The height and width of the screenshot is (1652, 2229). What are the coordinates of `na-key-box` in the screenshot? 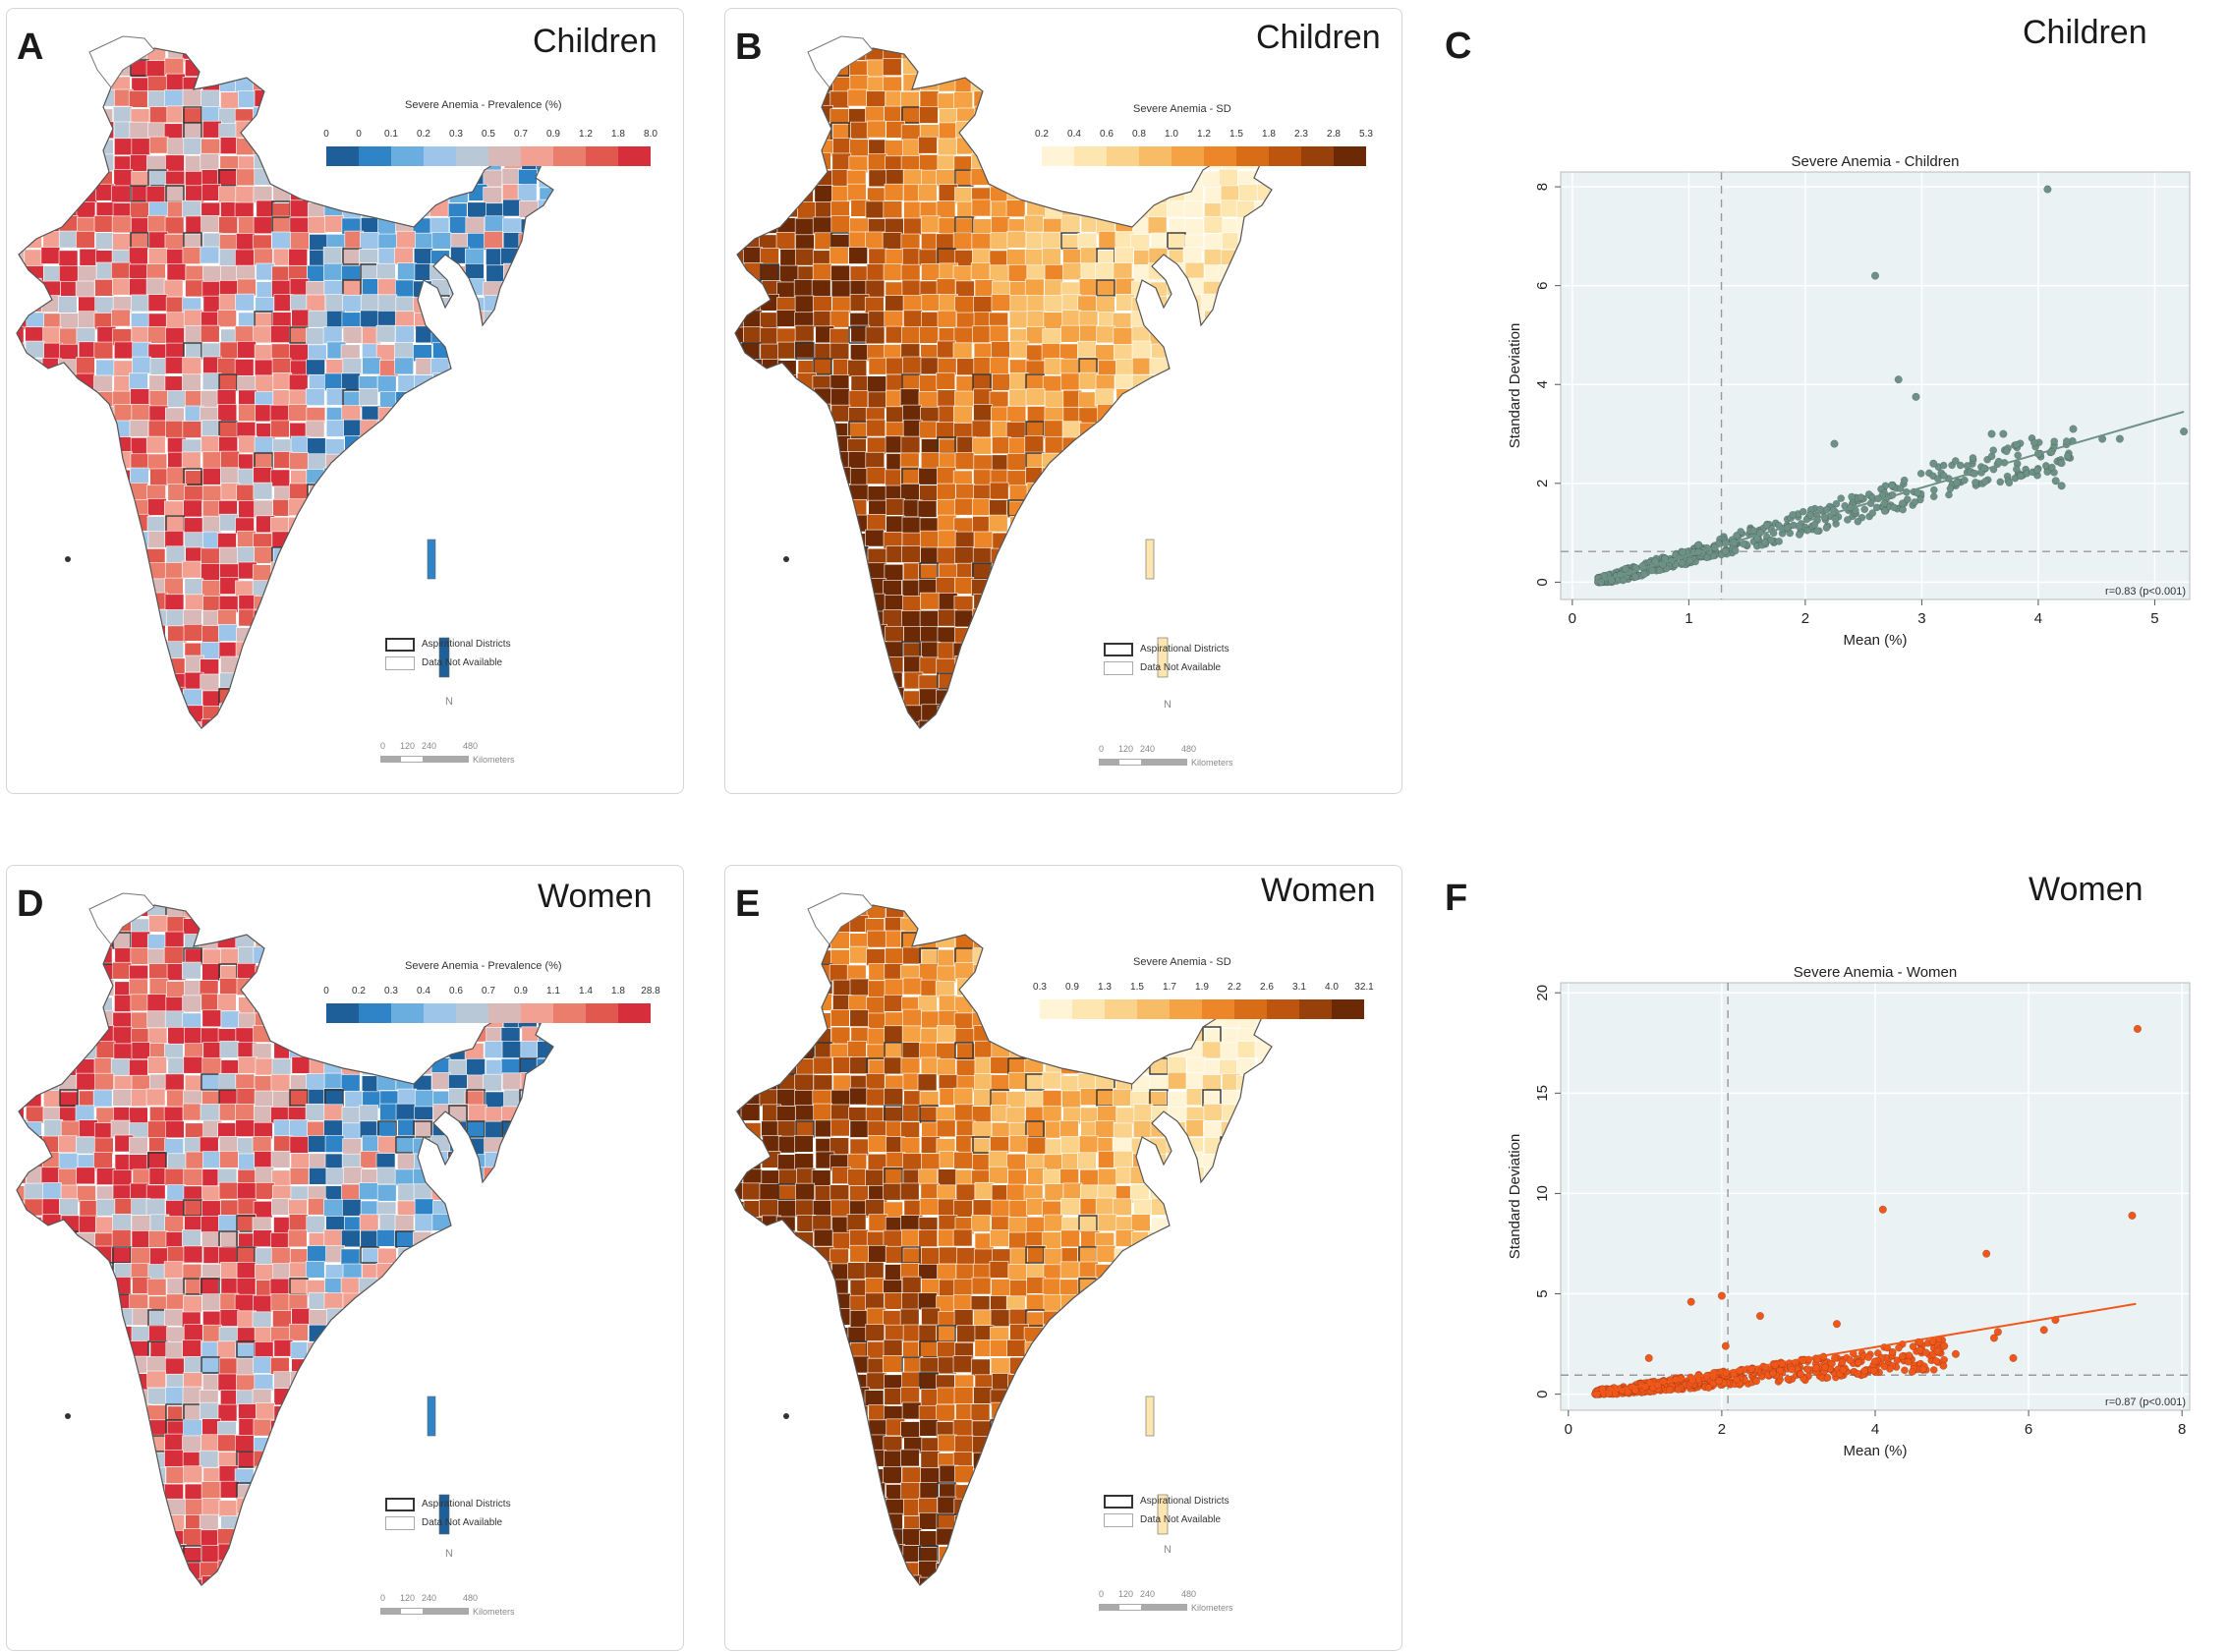 It's located at (1118, 668).